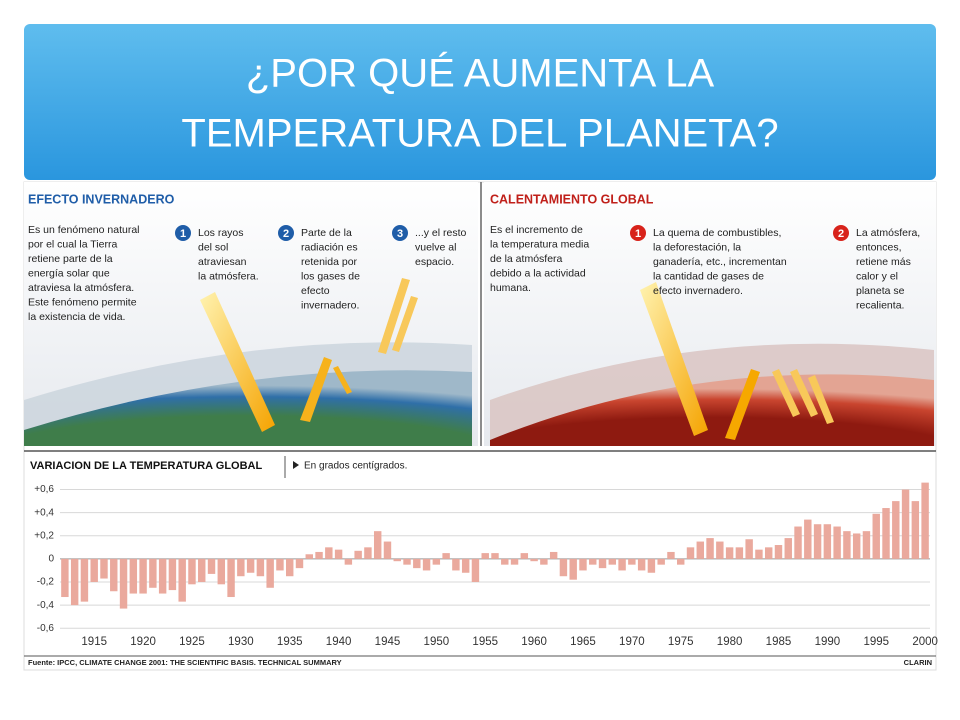  What do you see at coordinates (81, 288) in the screenshot?
I see `intro-text: atraviesa la atmósfera.` at bounding box center [81, 288].